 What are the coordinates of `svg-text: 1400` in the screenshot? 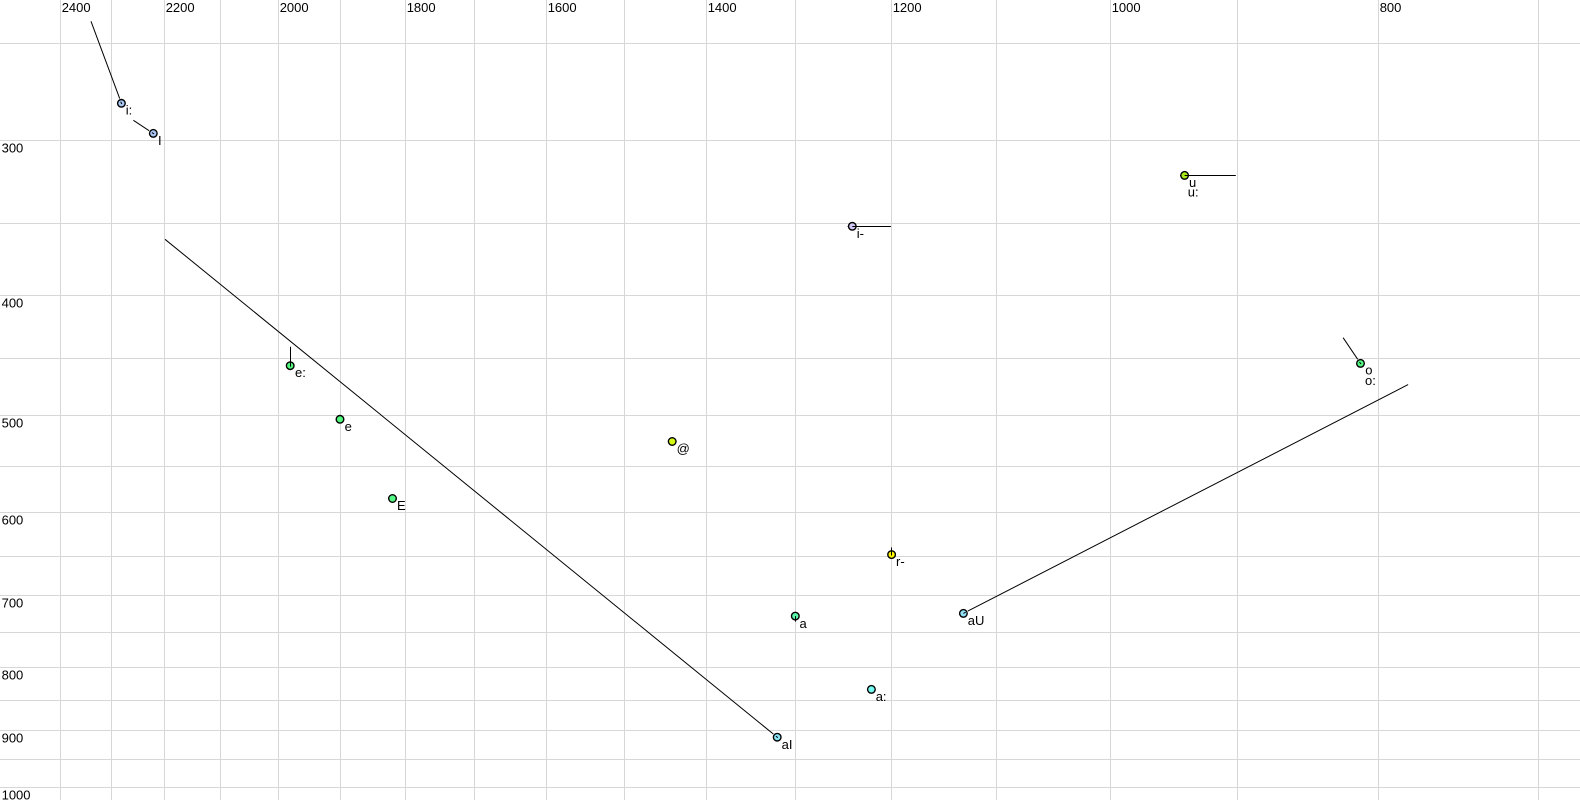 It's located at (722, 7).